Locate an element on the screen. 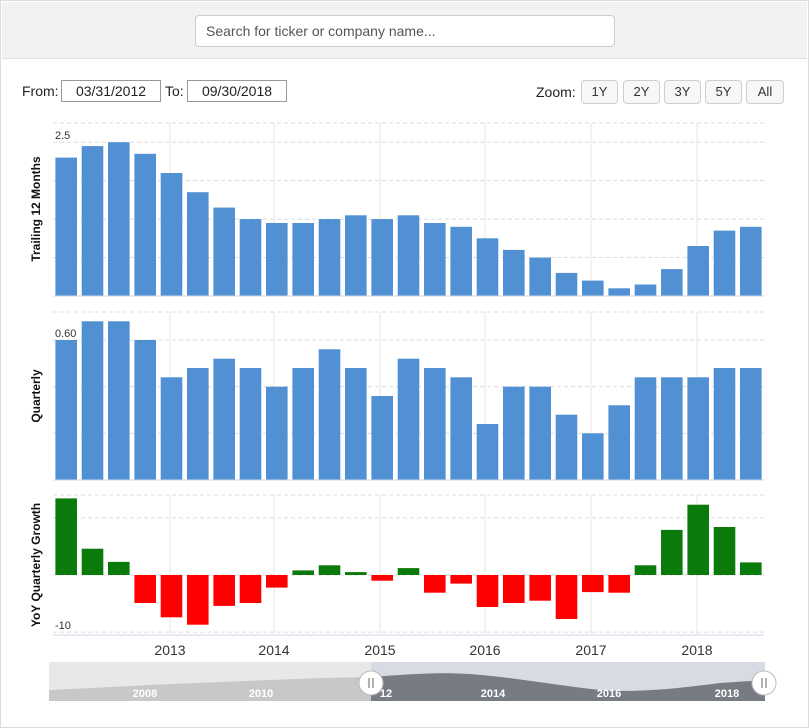  navigator: 2008 2010 12 2014 2016 2018 is located at coordinates (413, 681).